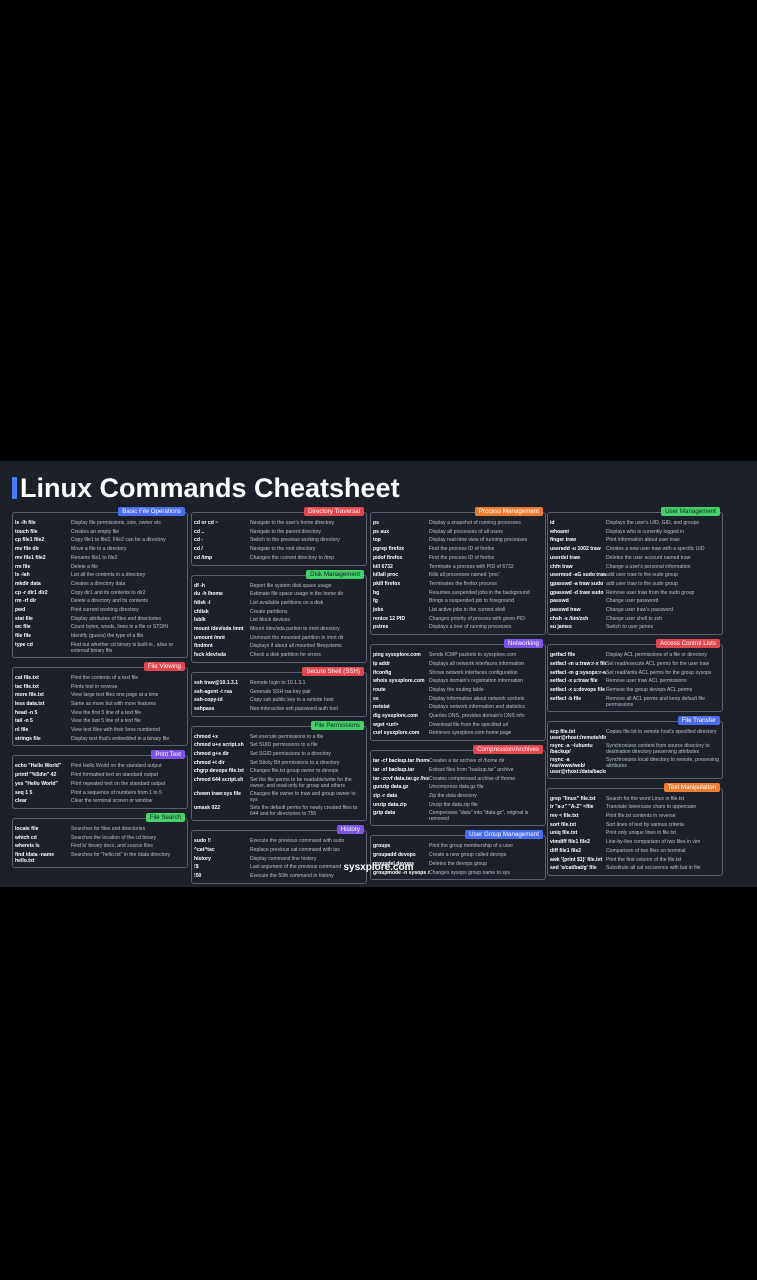  Describe the element at coordinates (22, 575) in the screenshot. I see `command-text: ls -lah` at that location.